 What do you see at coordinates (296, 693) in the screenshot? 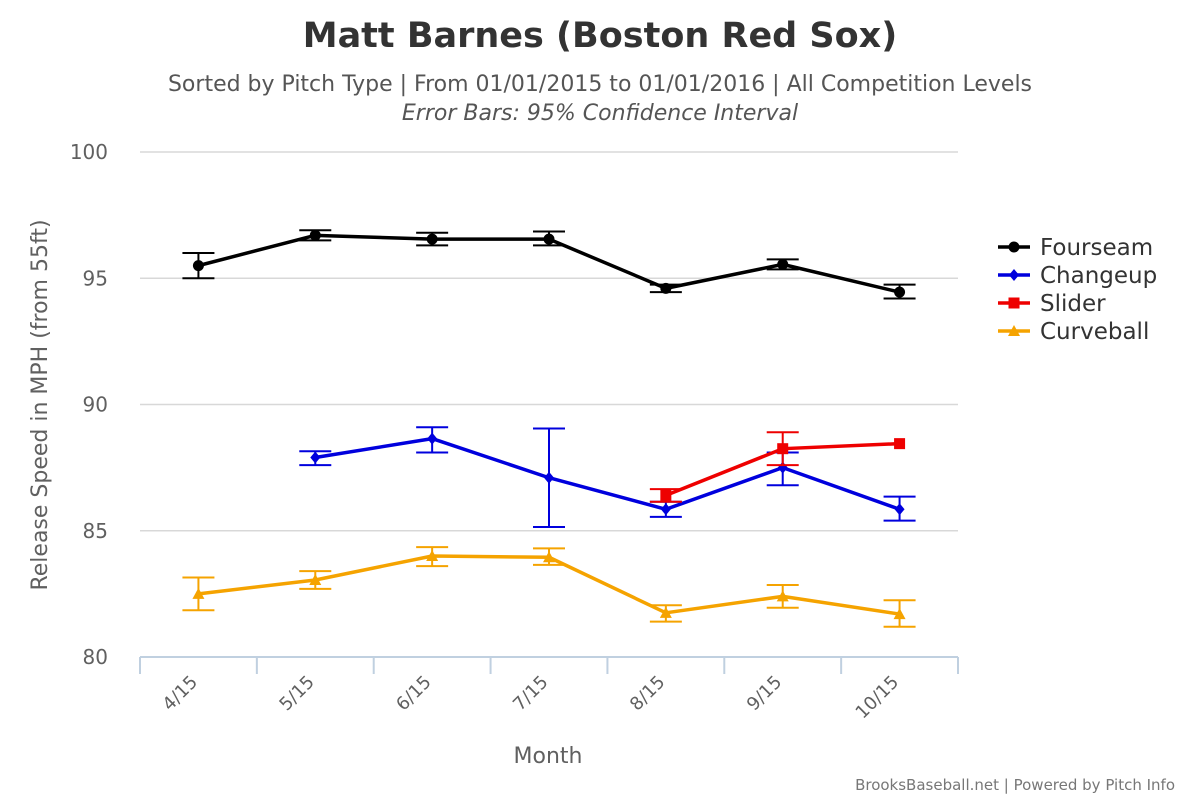
I see `x-tick-label: 5/15` at bounding box center [296, 693].